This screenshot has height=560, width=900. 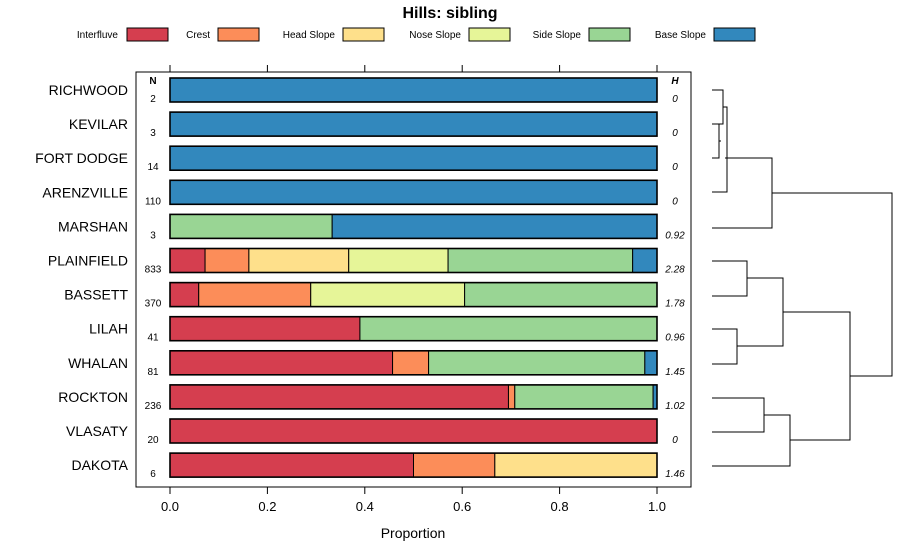 What do you see at coordinates (435, 35) in the screenshot?
I see `legend-label-nose-slope: Nose Slope` at bounding box center [435, 35].